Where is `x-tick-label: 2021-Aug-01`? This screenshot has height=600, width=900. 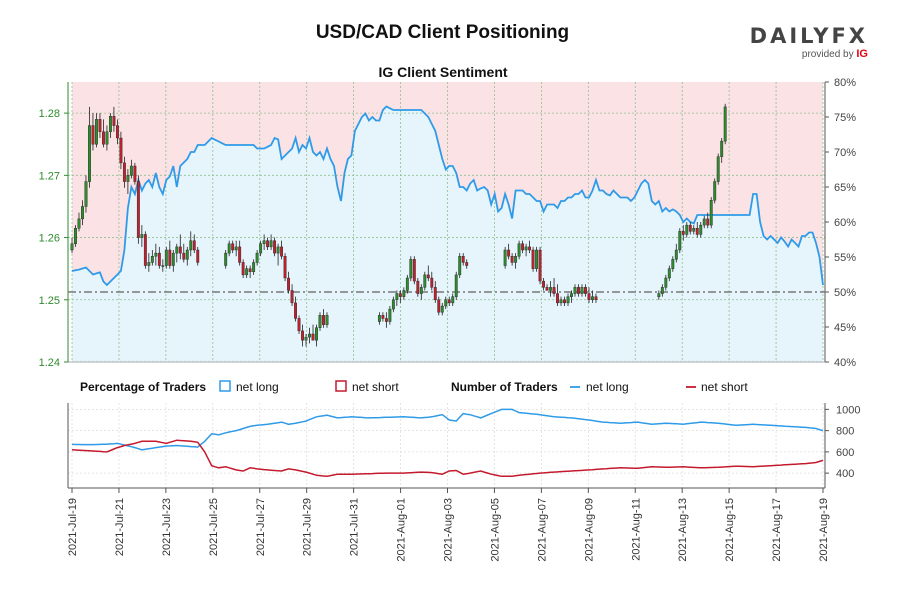 x-tick-label: 2021-Aug-01 is located at coordinates (402, 530).